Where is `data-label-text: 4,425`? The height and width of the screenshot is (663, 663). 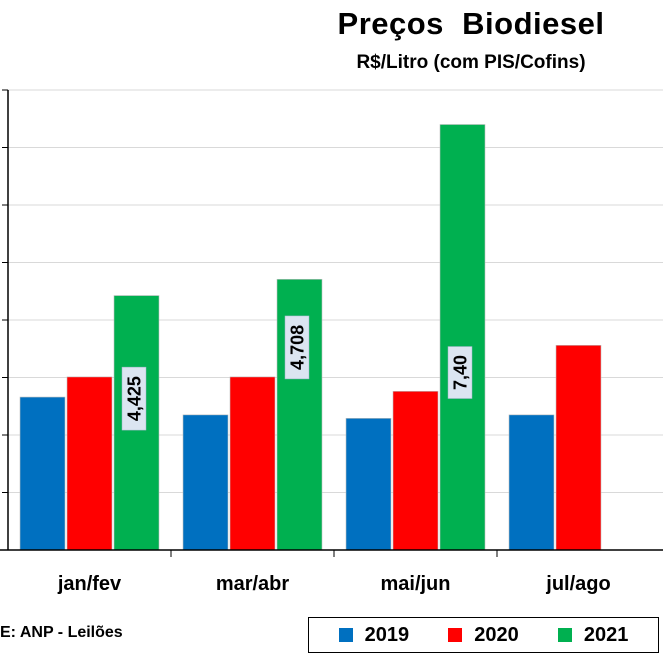 data-label-text: 4,425 is located at coordinates (135, 398).